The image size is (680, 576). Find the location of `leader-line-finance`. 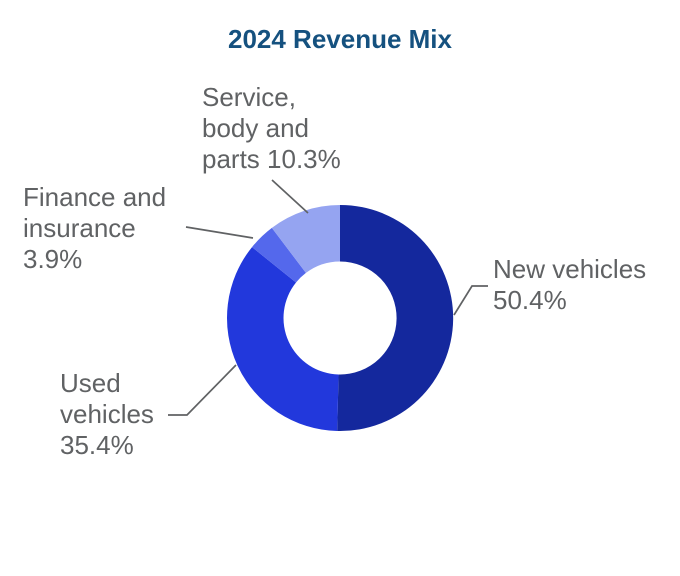

leader-line-finance is located at coordinates (219, 232).